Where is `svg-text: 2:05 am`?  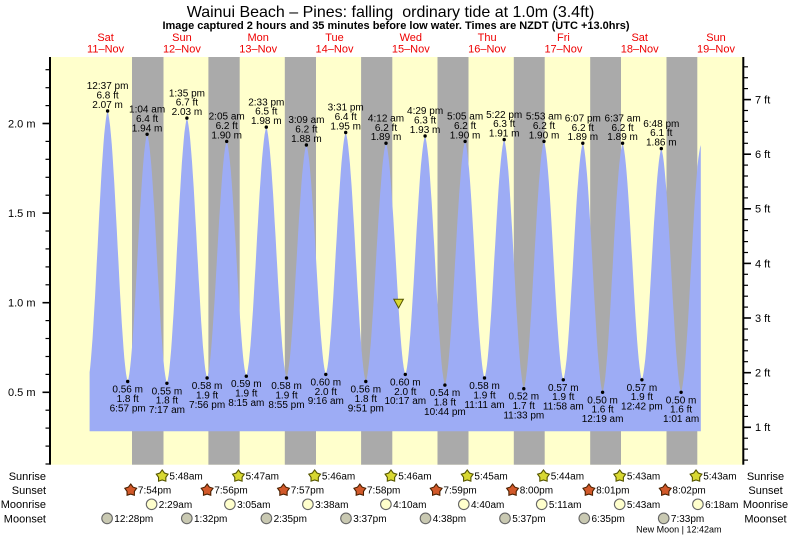
svg-text: 2:05 am is located at coordinates (227, 117).